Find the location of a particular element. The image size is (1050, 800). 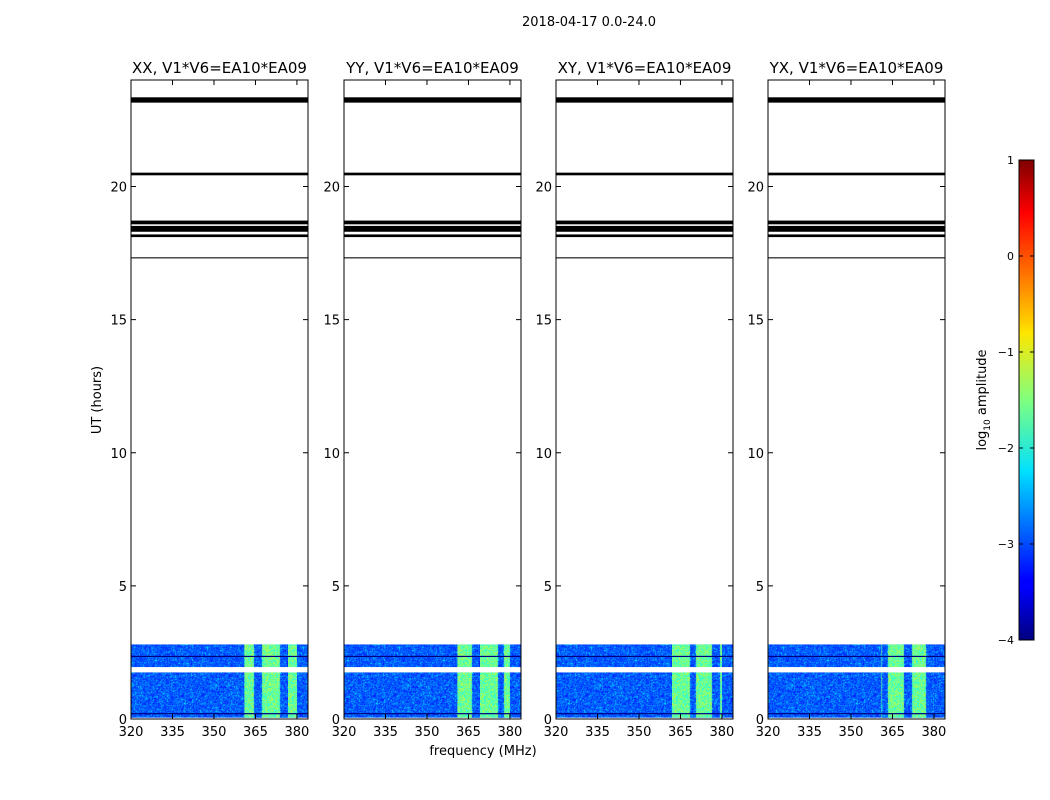

x-axis-label: frequency (MHz) is located at coordinates (482, 751).